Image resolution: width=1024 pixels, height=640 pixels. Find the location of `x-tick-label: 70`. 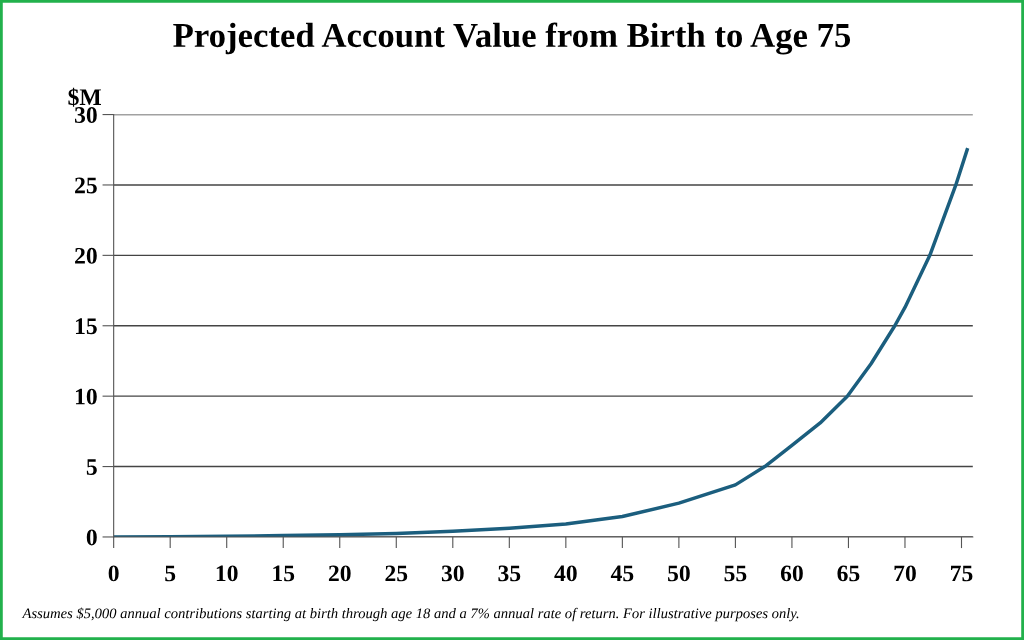

x-tick-label: 70 is located at coordinates (905, 573).